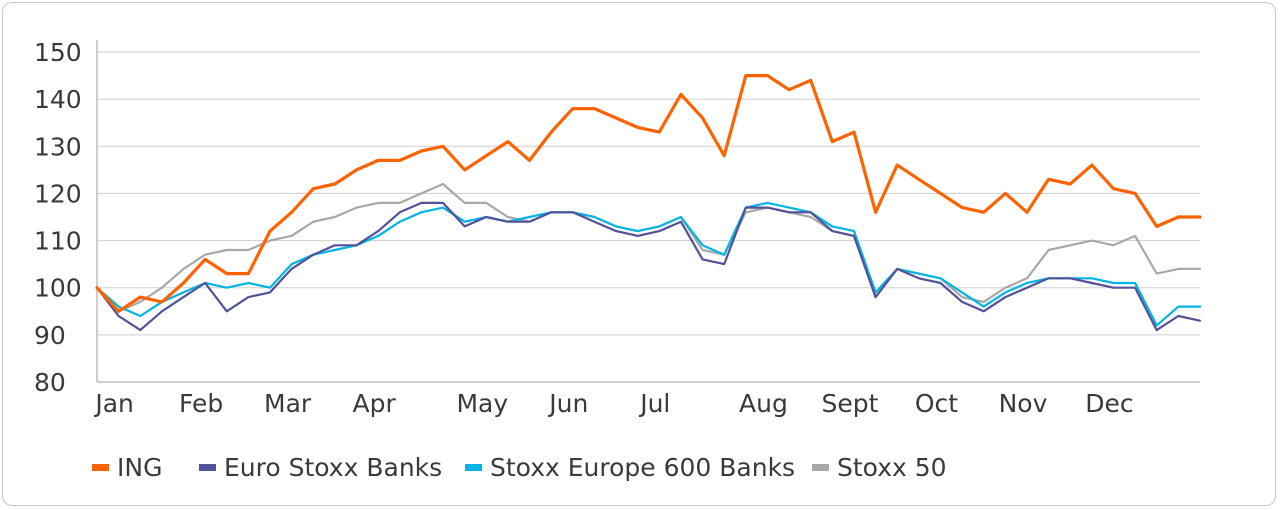 The width and height of the screenshot is (1280, 510). I want to click on legend-label: Stoxx Europe 600 Banks, so click(642, 467).